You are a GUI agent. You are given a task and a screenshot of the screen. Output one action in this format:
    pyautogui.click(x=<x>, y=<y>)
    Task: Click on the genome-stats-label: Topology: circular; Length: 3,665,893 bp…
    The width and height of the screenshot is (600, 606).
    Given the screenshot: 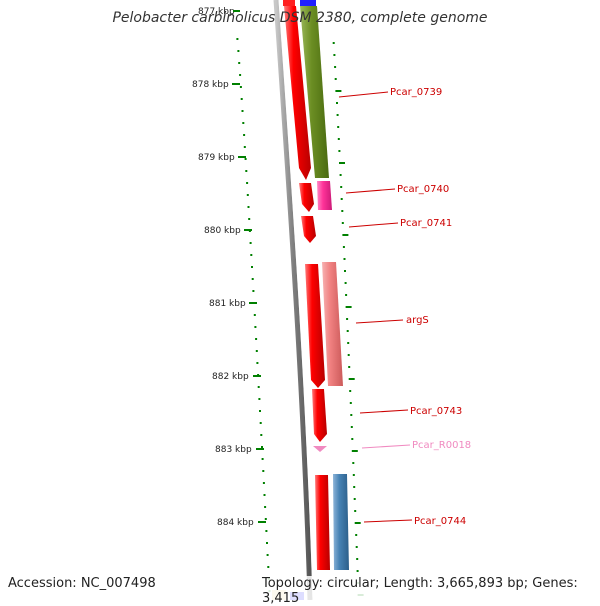 What is the action you would take?
    pyautogui.click(x=431, y=591)
    